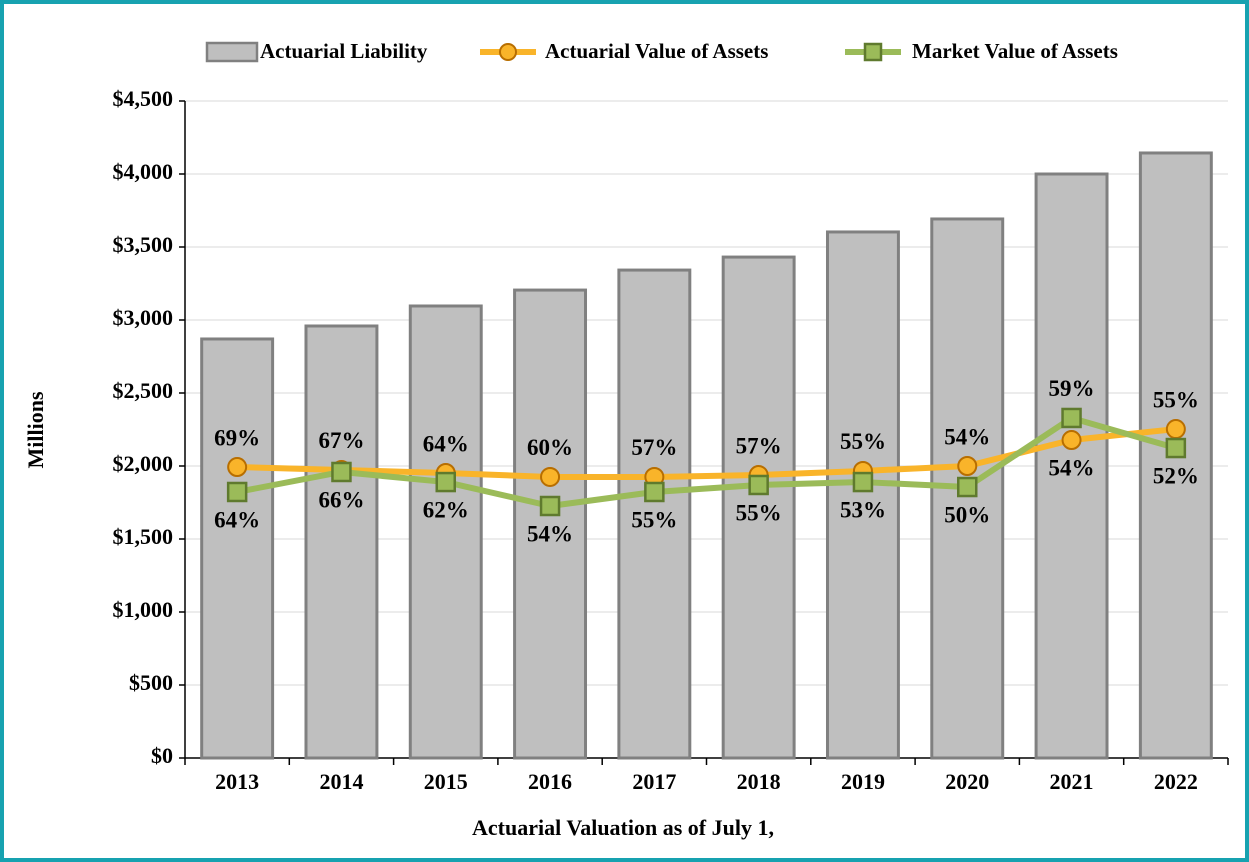 Image resolution: width=1249 pixels, height=862 pixels. What do you see at coordinates (341, 440) in the screenshot?
I see `data-label: 67%` at bounding box center [341, 440].